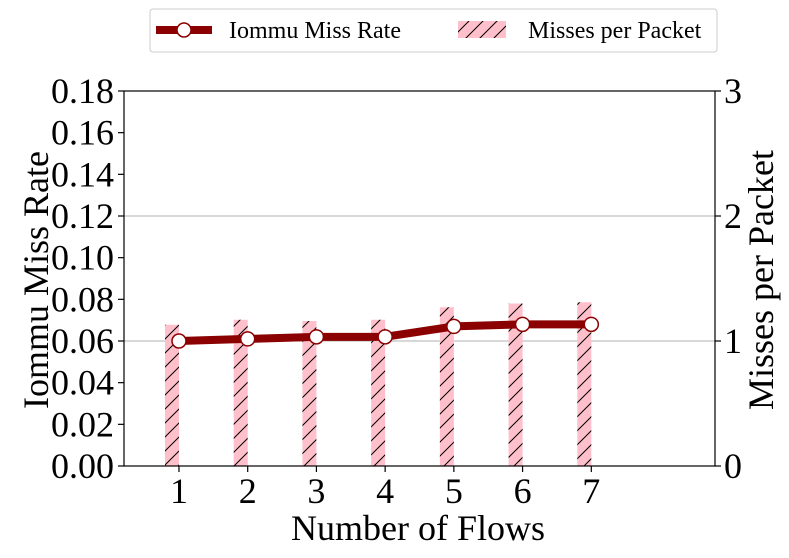  What do you see at coordinates (482, 29) in the screenshot?
I see `legend-bar-swatch` at bounding box center [482, 29].